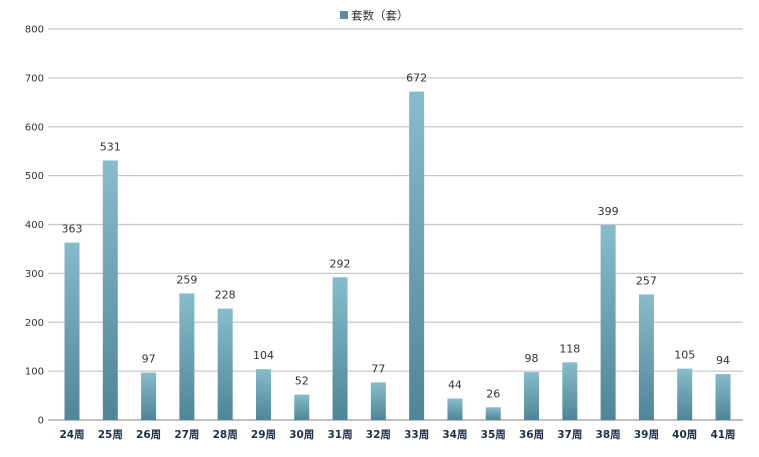 Image resolution: width=759 pixels, height=457 pixels. I want to click on x-tick-label: 37周, so click(569, 435).